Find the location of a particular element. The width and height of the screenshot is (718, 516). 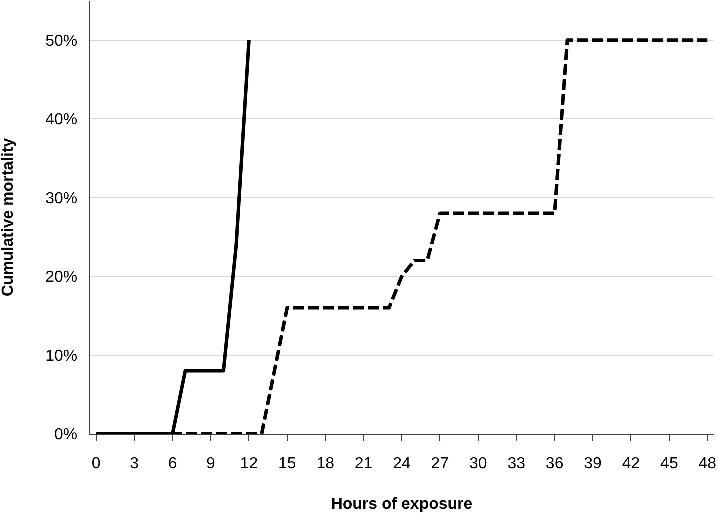

x-tick-label: 24 is located at coordinates (402, 463).